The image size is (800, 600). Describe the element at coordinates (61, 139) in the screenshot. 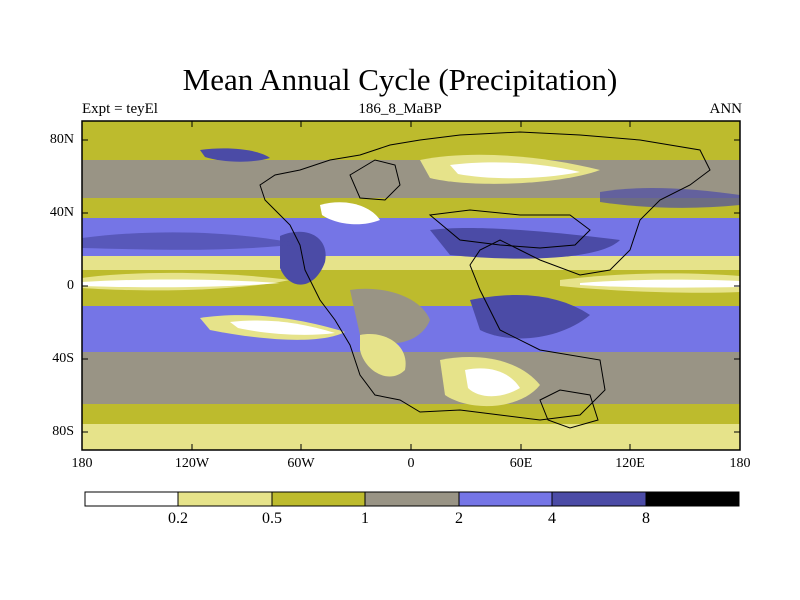

I see `lat-label-80n: 80N` at that location.